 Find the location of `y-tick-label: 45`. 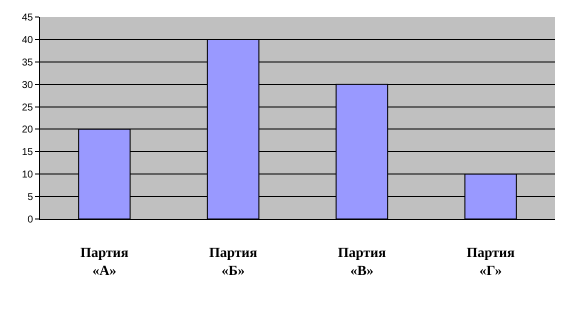

y-tick-label: 45 is located at coordinates (28, 18).